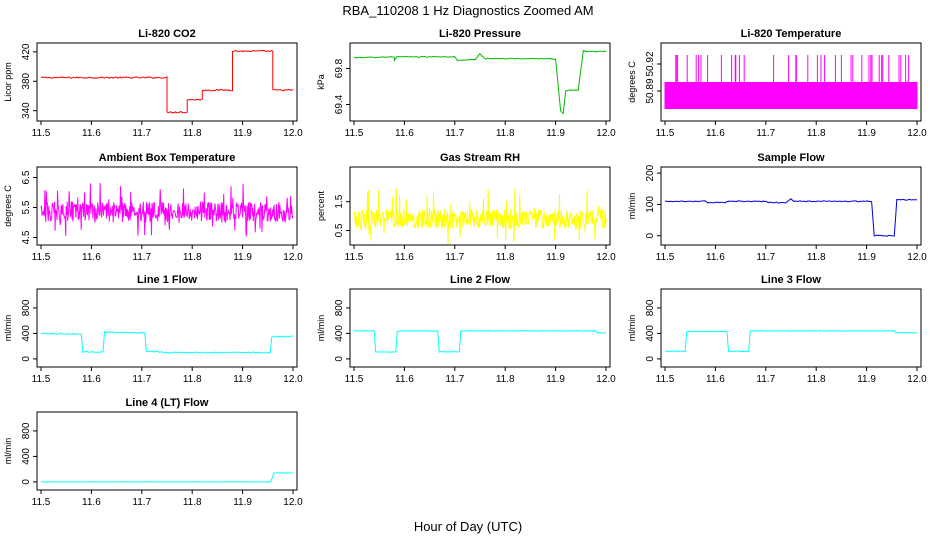 The width and height of the screenshot is (936, 540). I want to click on panel-title: Line 2 Flow, so click(480, 280).